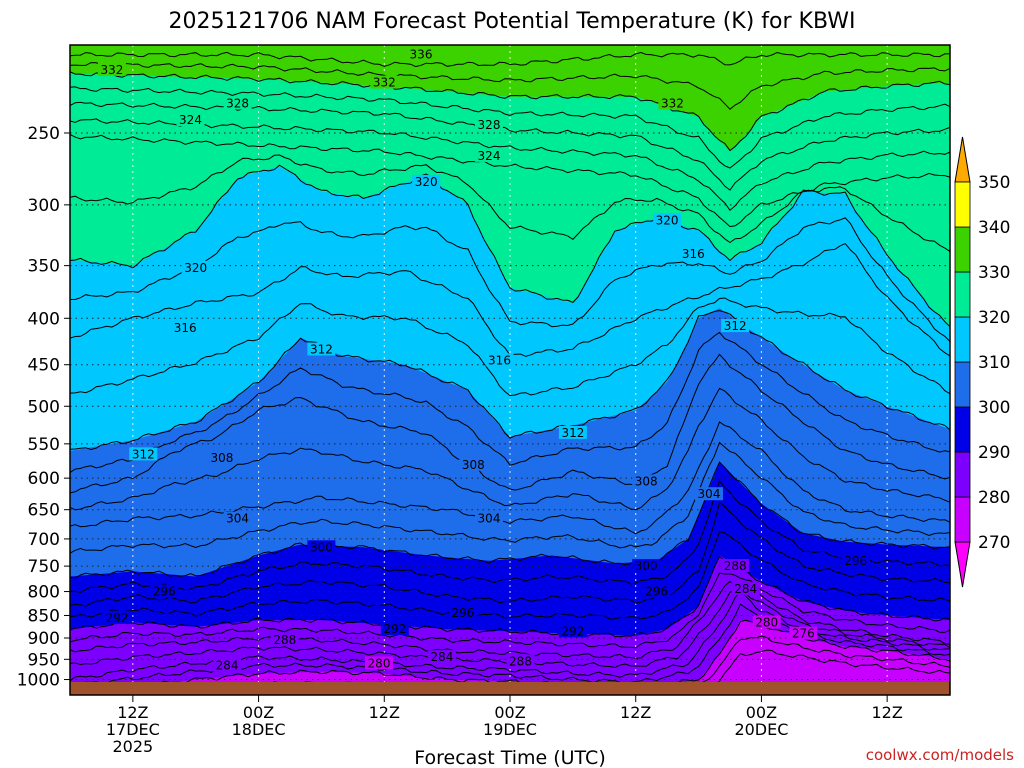 The width and height of the screenshot is (1024, 768). What do you see at coordinates (962, 159) in the screenshot?
I see `colorbar-top-arrow` at bounding box center [962, 159].